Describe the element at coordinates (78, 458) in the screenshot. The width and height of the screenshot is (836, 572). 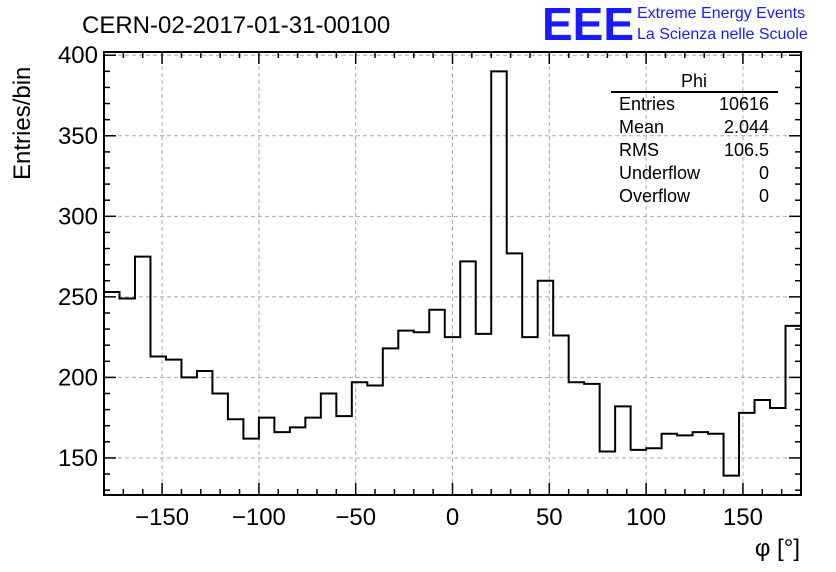
I see `y-tick-label: 150` at that location.